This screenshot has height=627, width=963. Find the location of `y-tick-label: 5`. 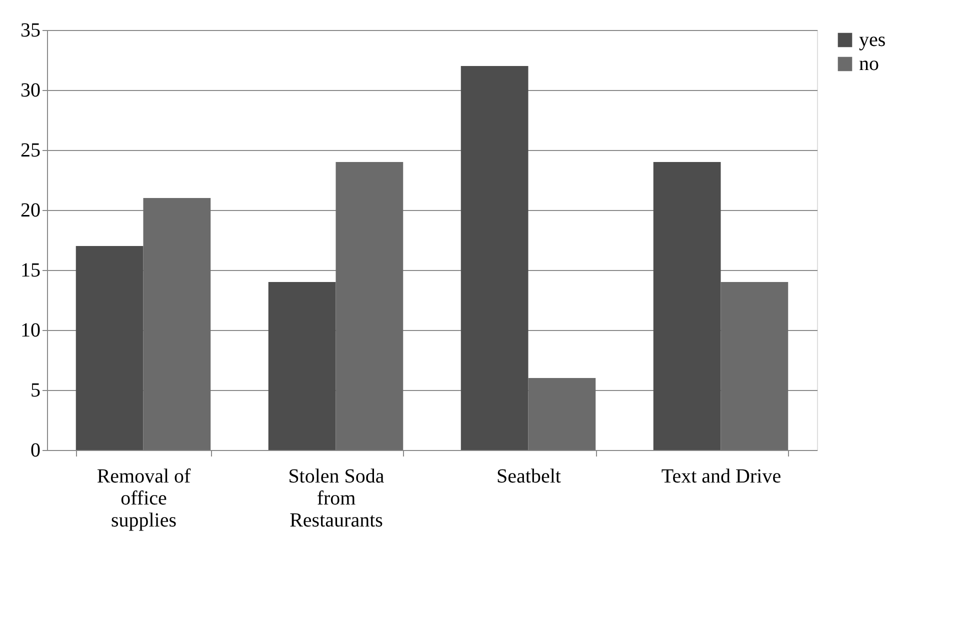

y-tick-label: 5 is located at coordinates (35, 391).